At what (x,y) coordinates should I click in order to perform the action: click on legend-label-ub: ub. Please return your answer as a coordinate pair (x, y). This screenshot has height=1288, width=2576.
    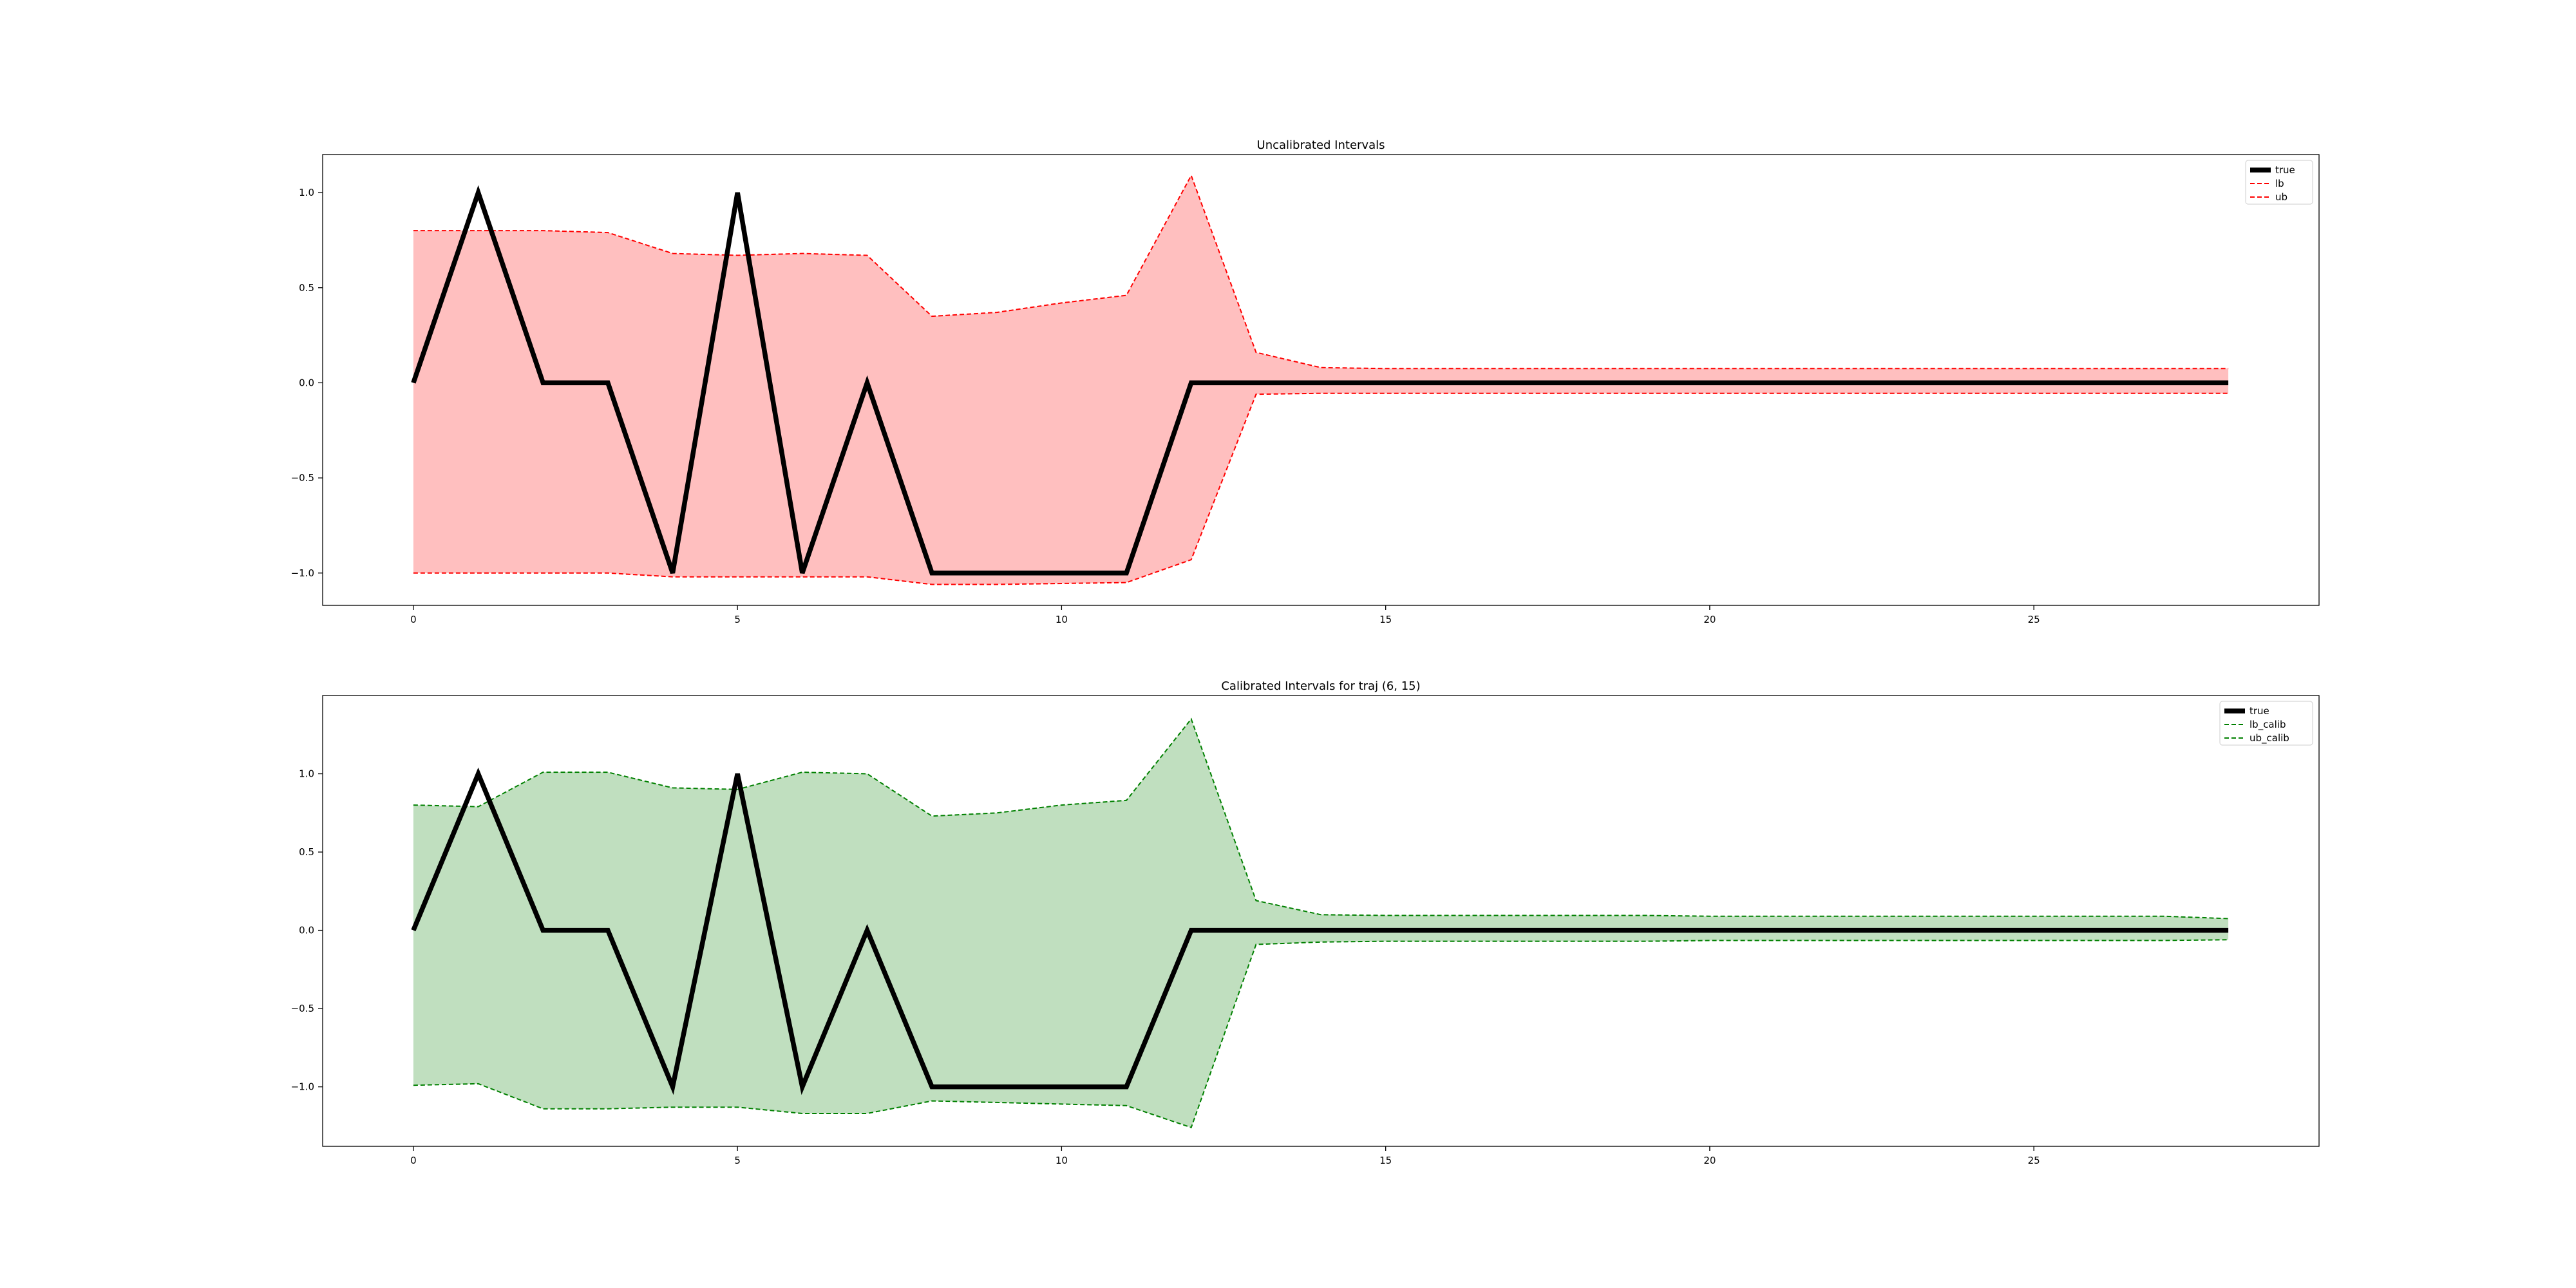
    Looking at the image, I should click on (2281, 197).